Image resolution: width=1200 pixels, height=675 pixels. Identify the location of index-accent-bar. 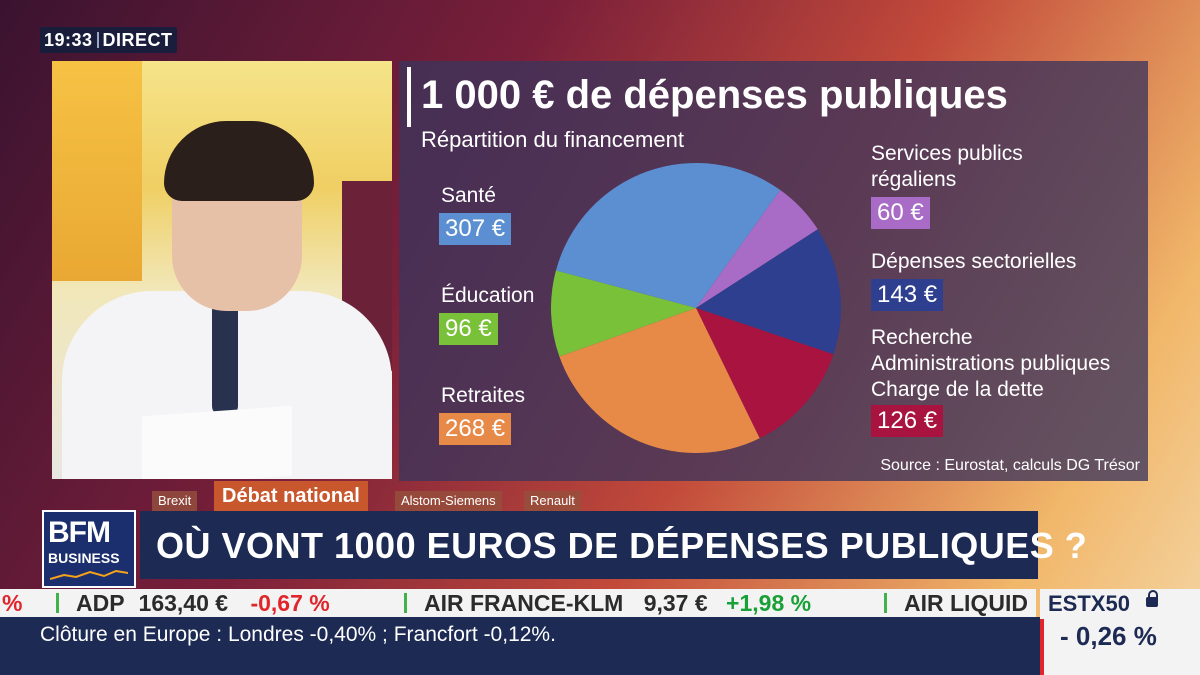
(1042, 647).